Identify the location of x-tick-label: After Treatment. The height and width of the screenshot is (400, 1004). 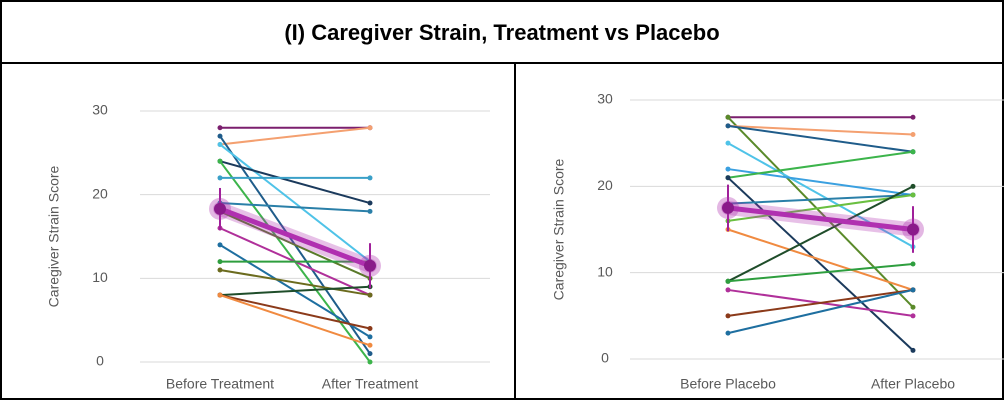
(370, 384).